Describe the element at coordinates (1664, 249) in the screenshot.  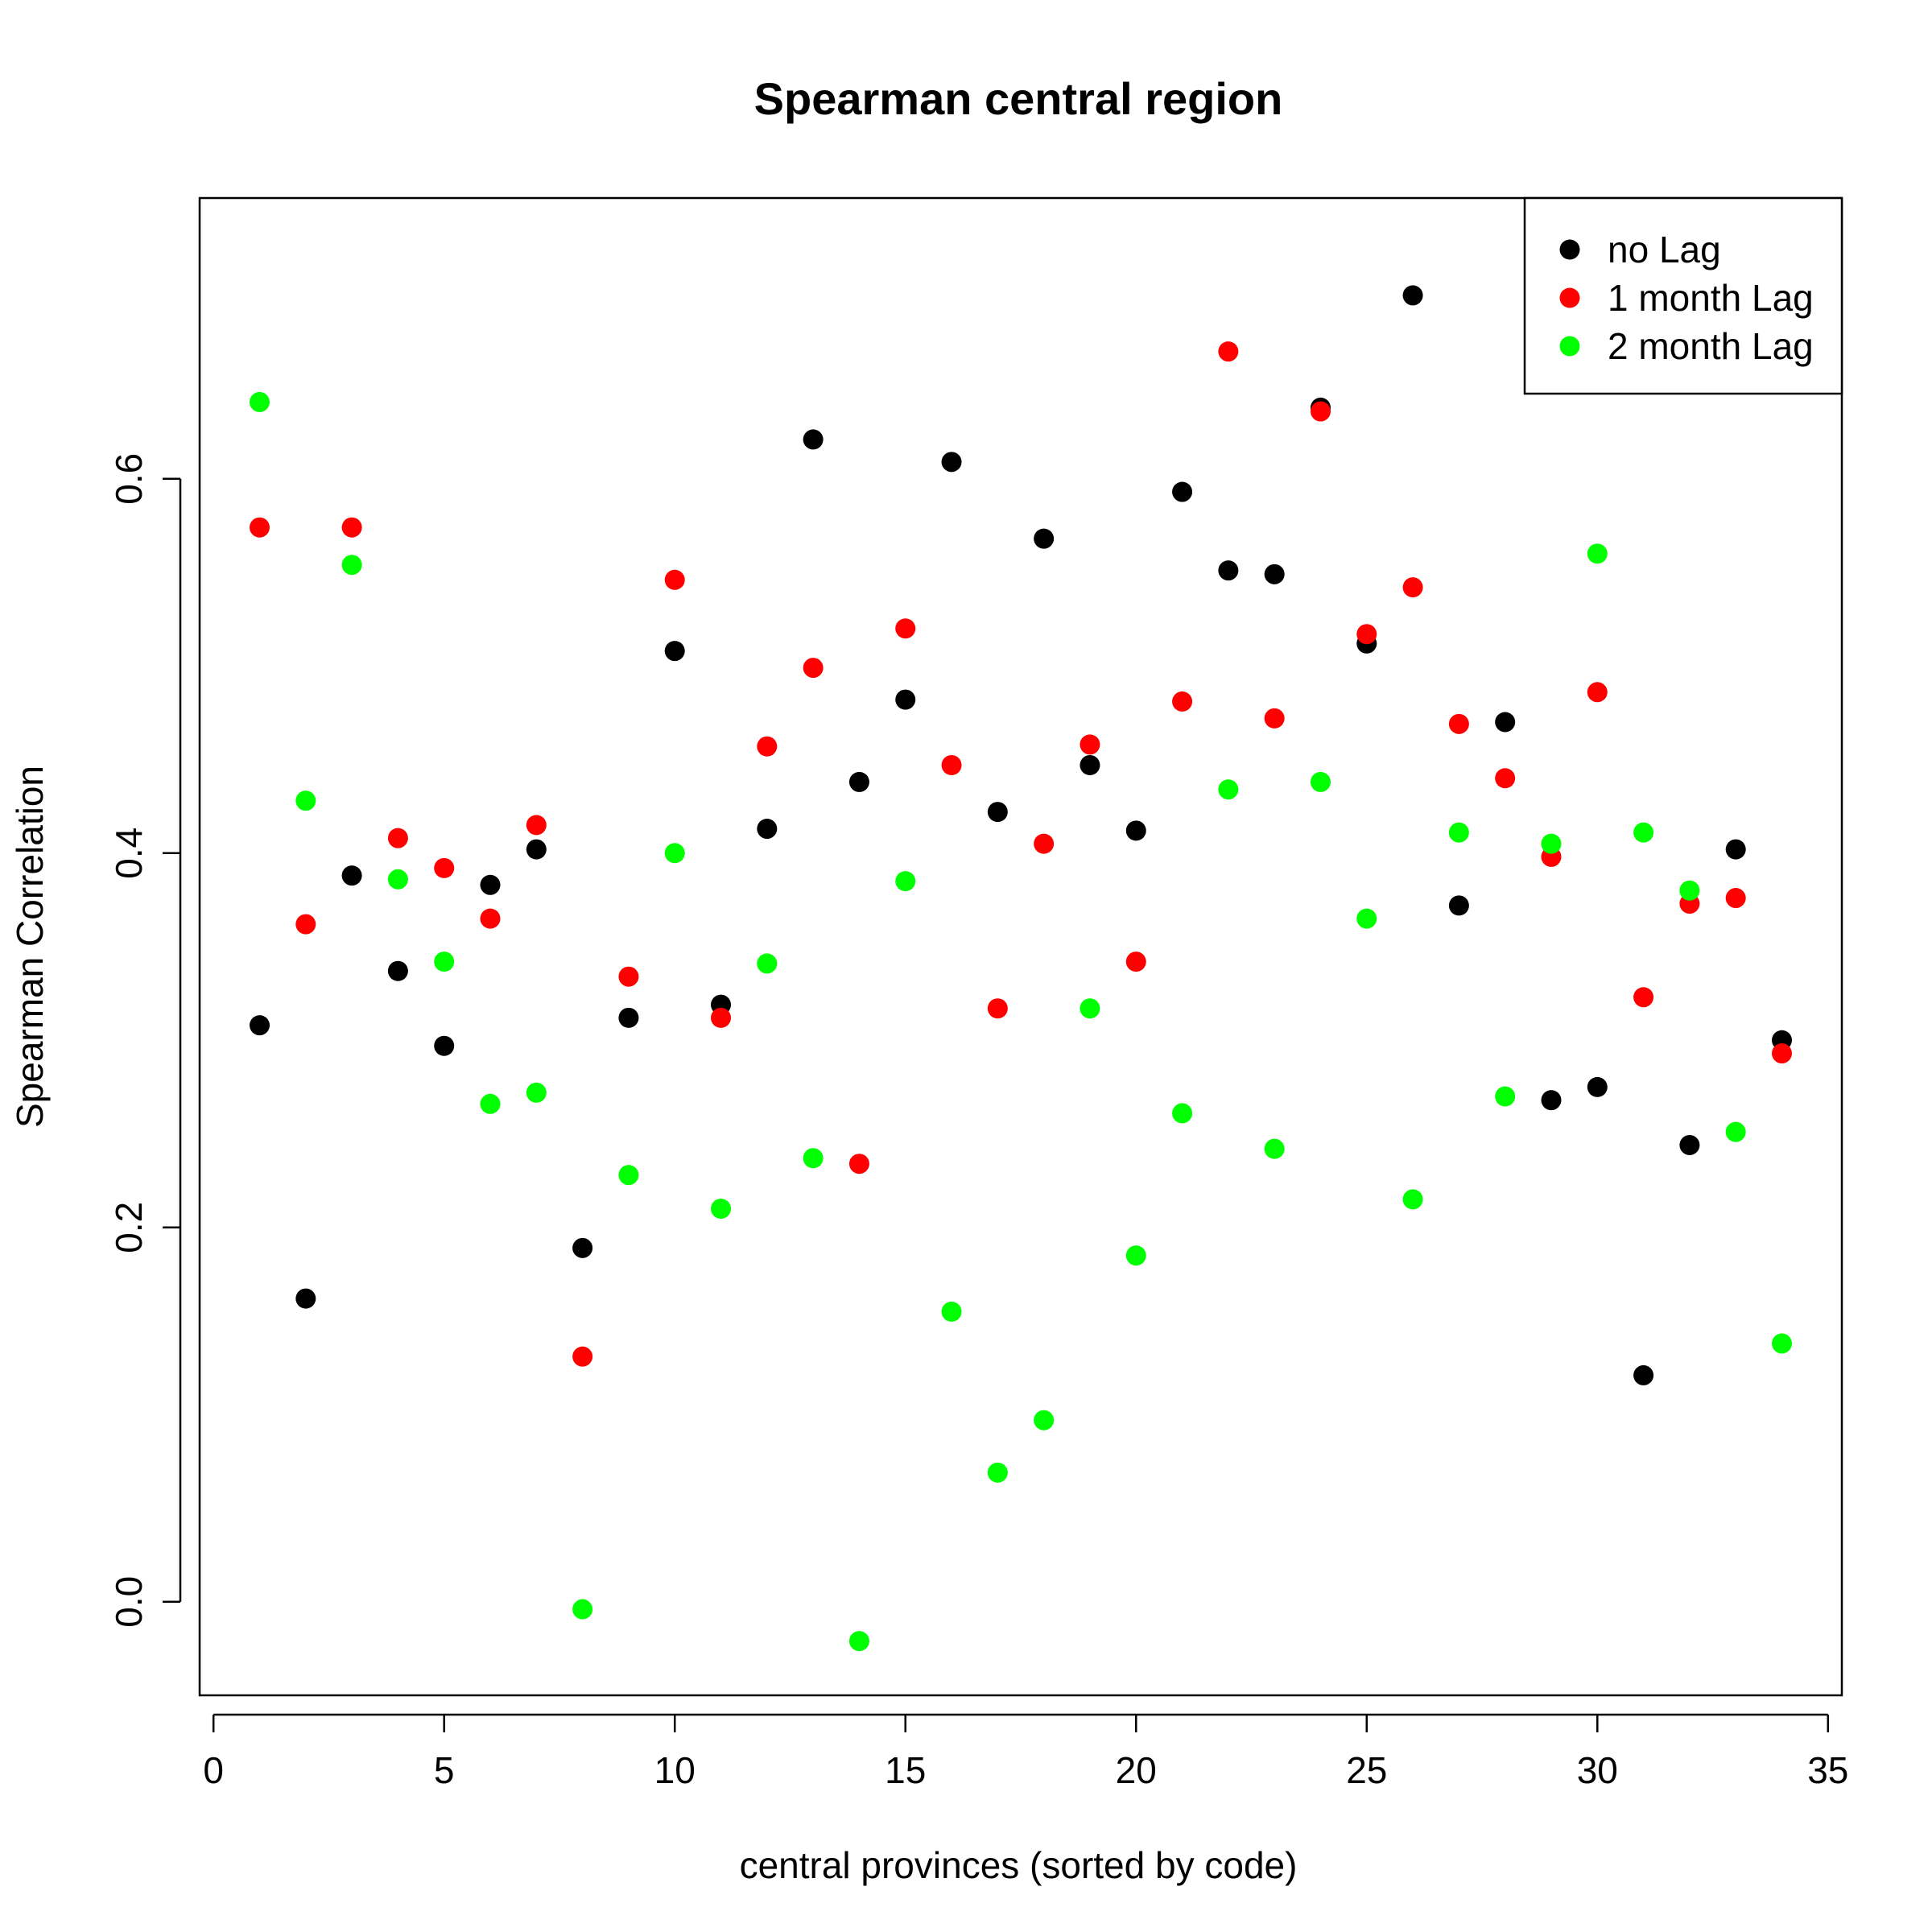
I see `legend-label-no-lag: no Lag` at that location.